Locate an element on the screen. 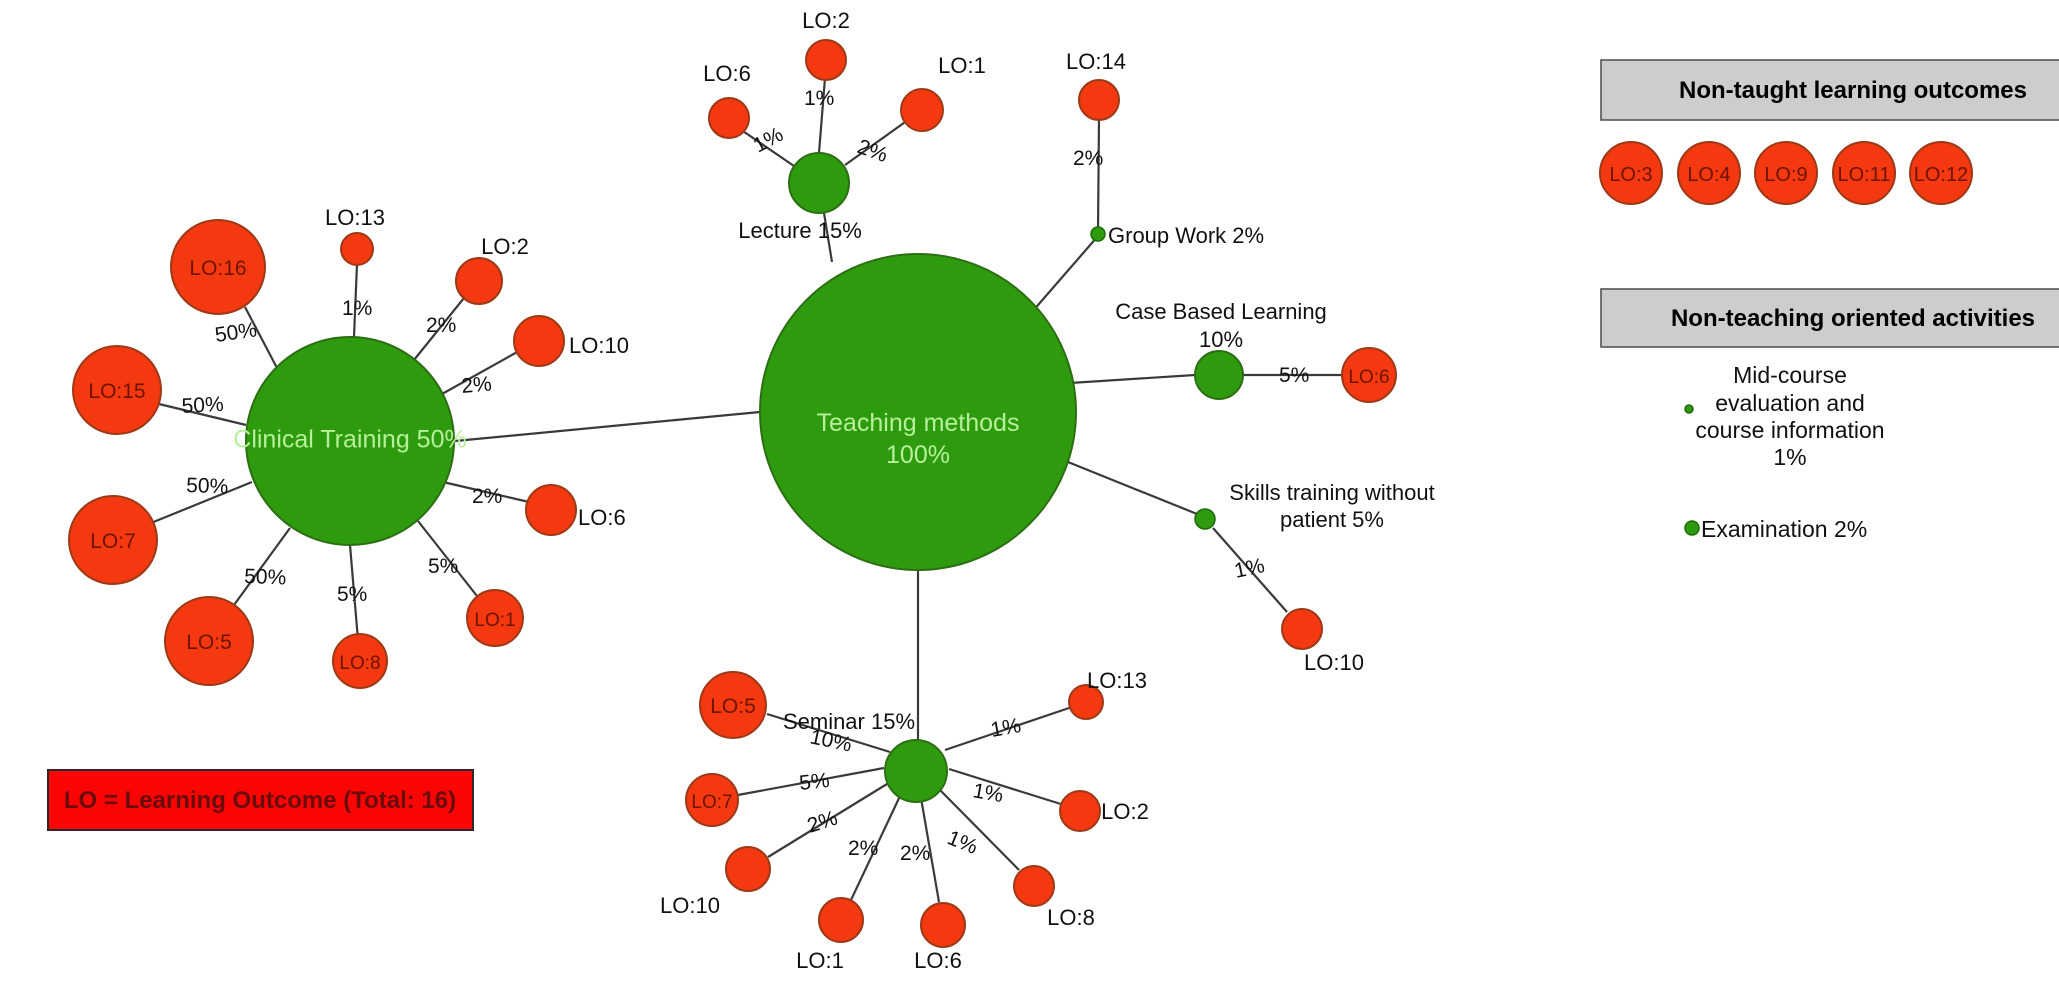 The height and width of the screenshot is (1001, 2059). edge-seminar-lo10 is located at coordinates (827, 820).